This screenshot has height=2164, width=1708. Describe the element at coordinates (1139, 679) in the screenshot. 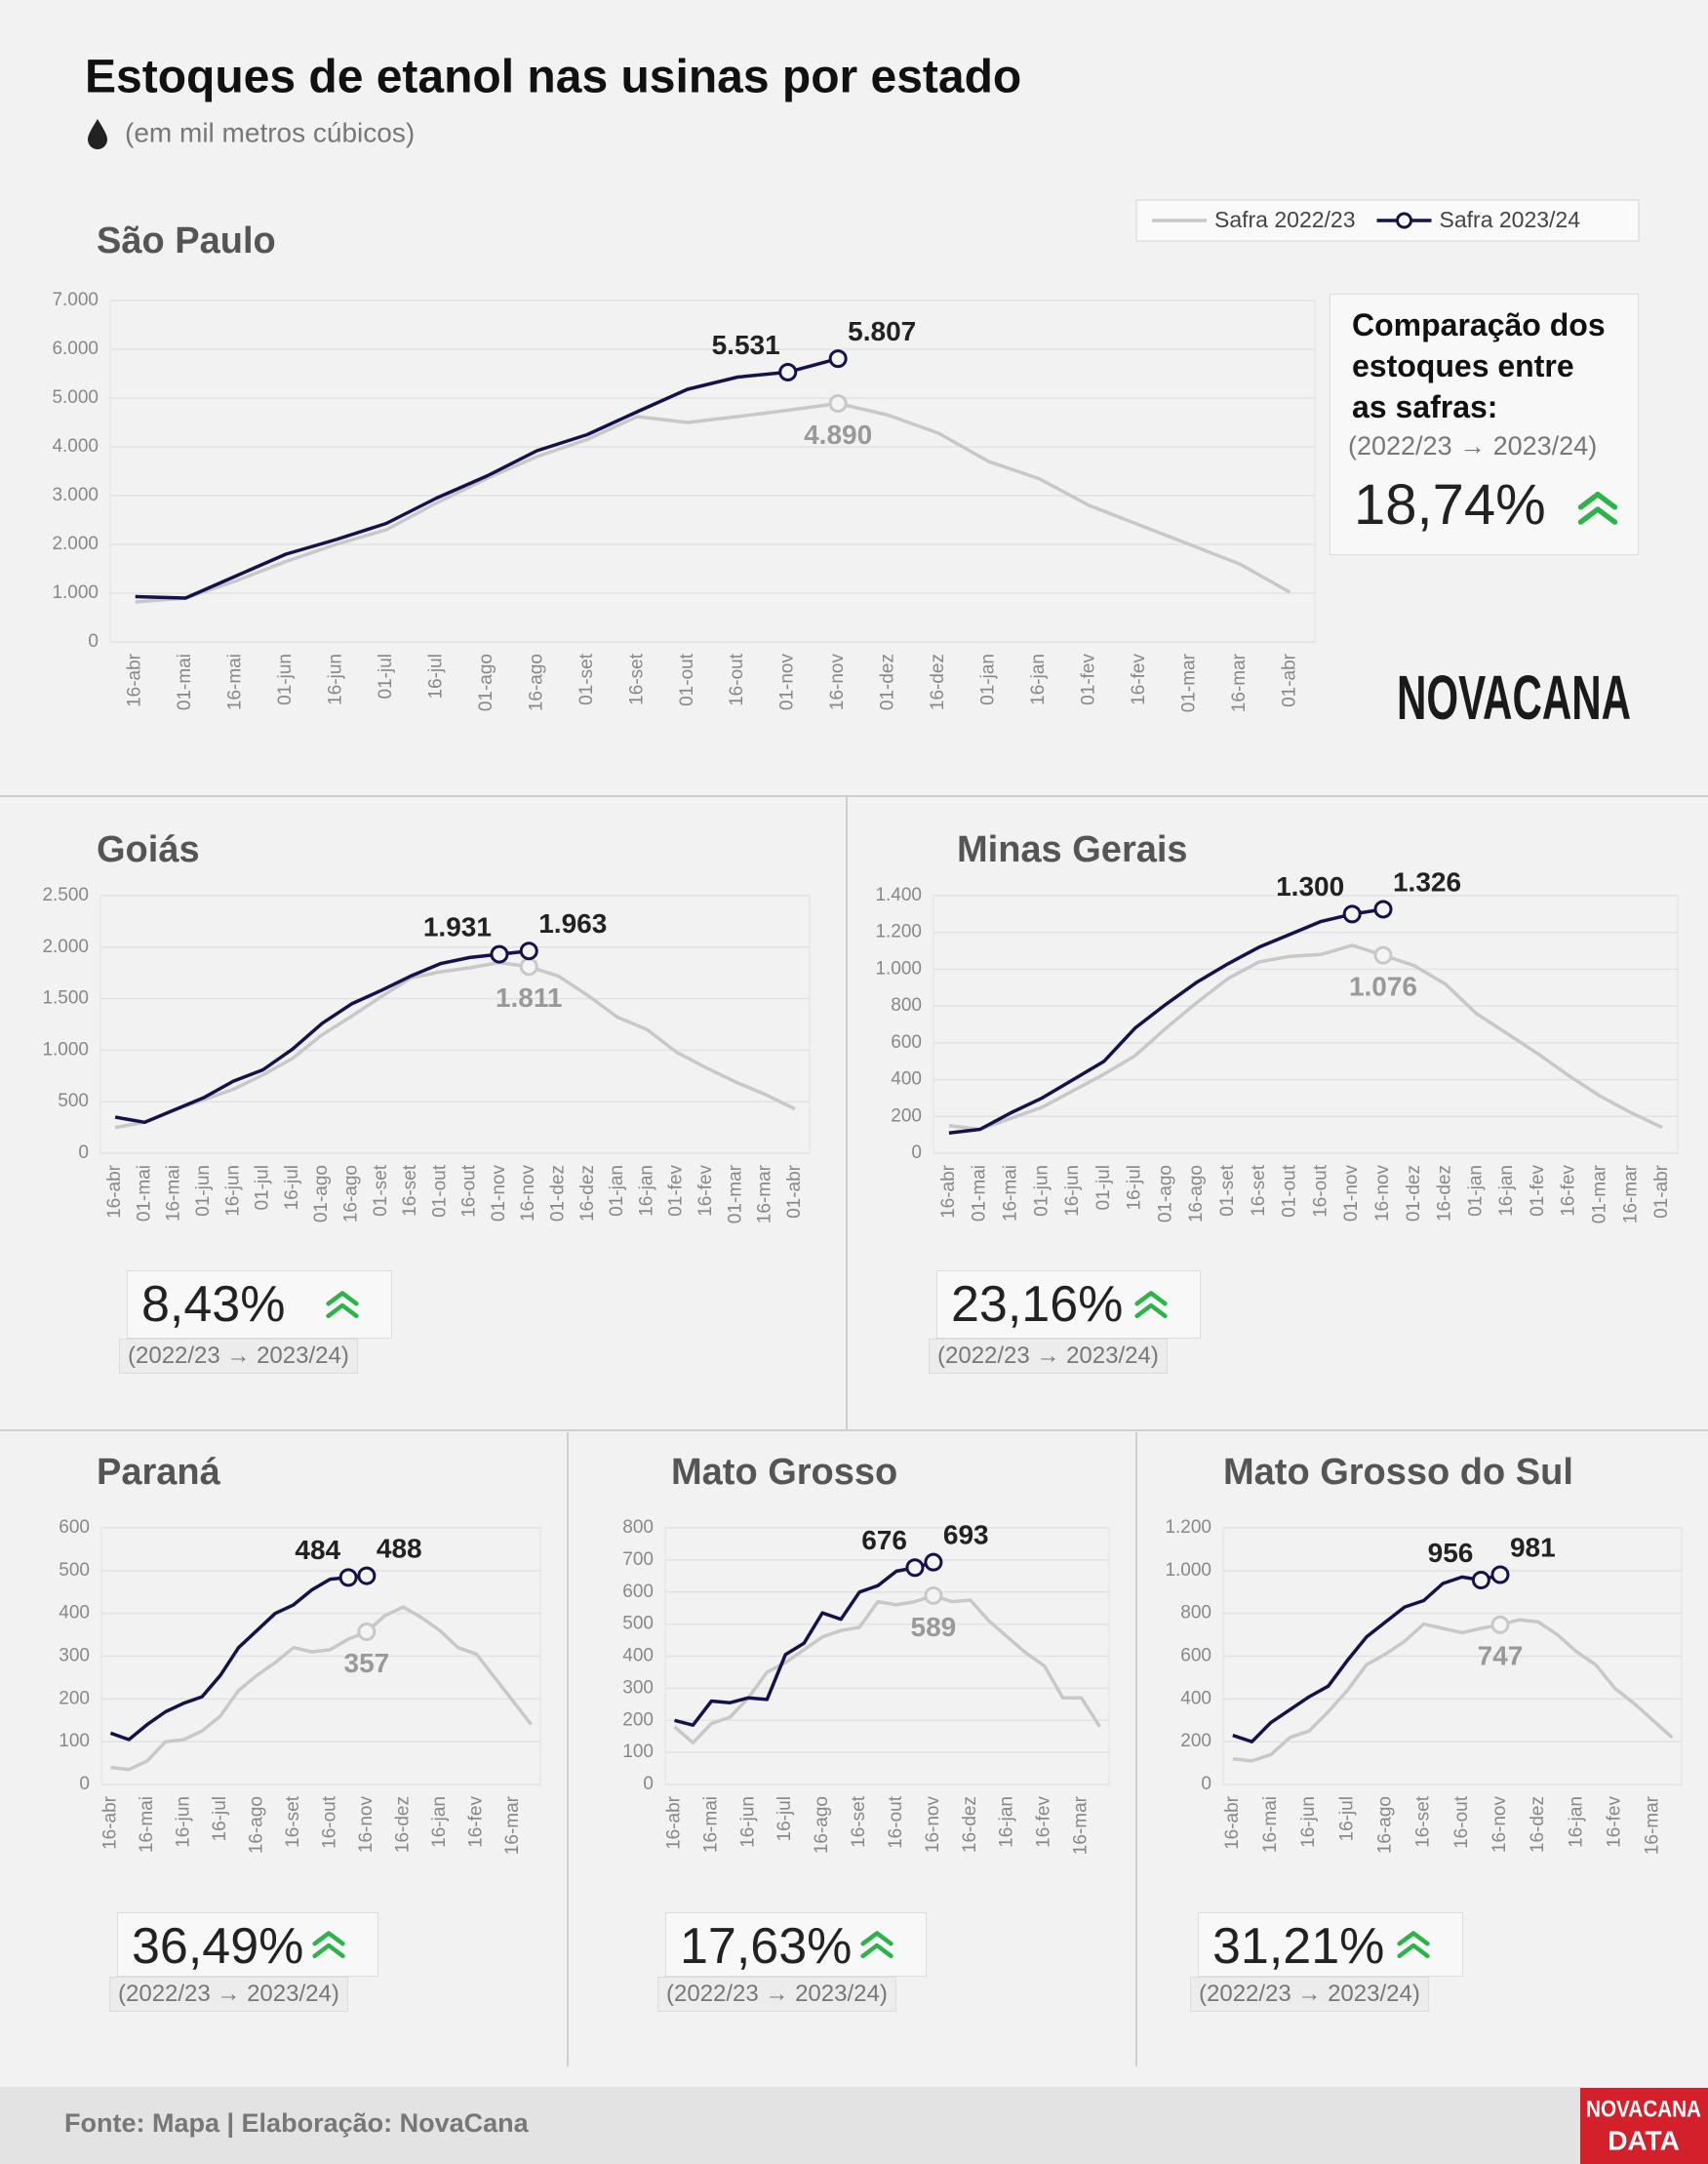

I see `x-tick-label: 16-fev` at that location.